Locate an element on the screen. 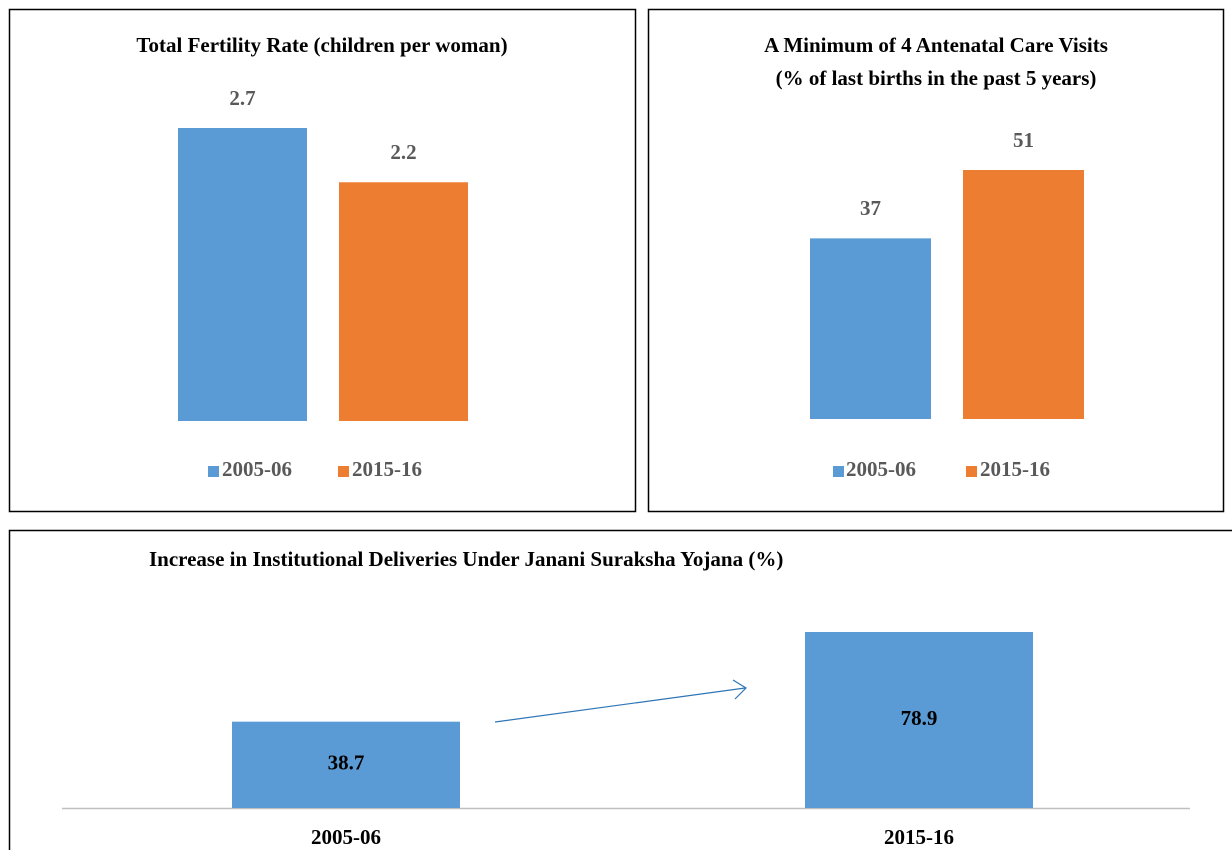 The width and height of the screenshot is (1232, 850). data-label: 78.9 is located at coordinates (919, 718).